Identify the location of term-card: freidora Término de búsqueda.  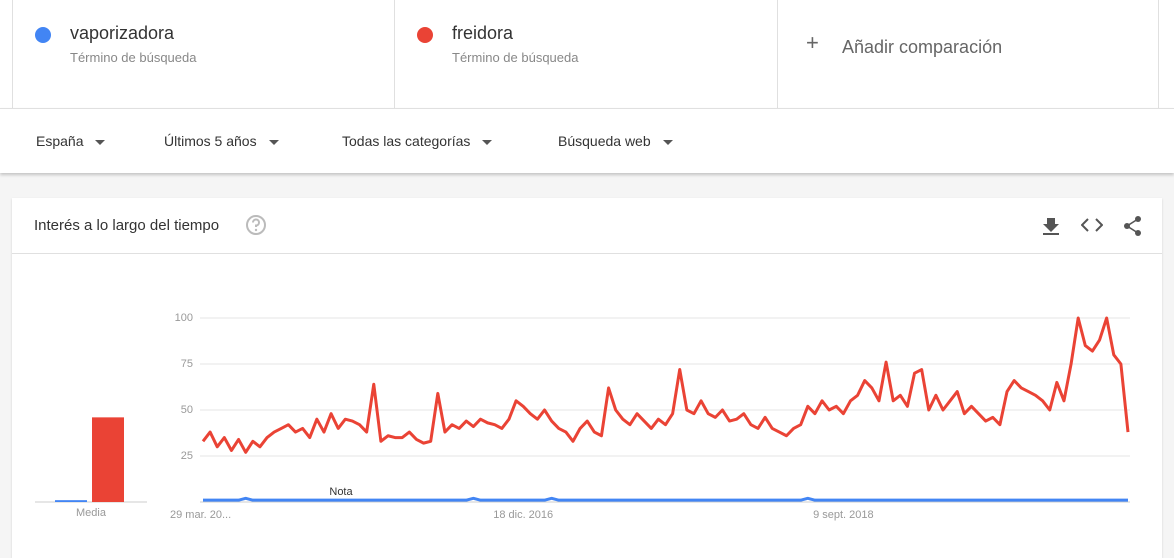
(585, 54).